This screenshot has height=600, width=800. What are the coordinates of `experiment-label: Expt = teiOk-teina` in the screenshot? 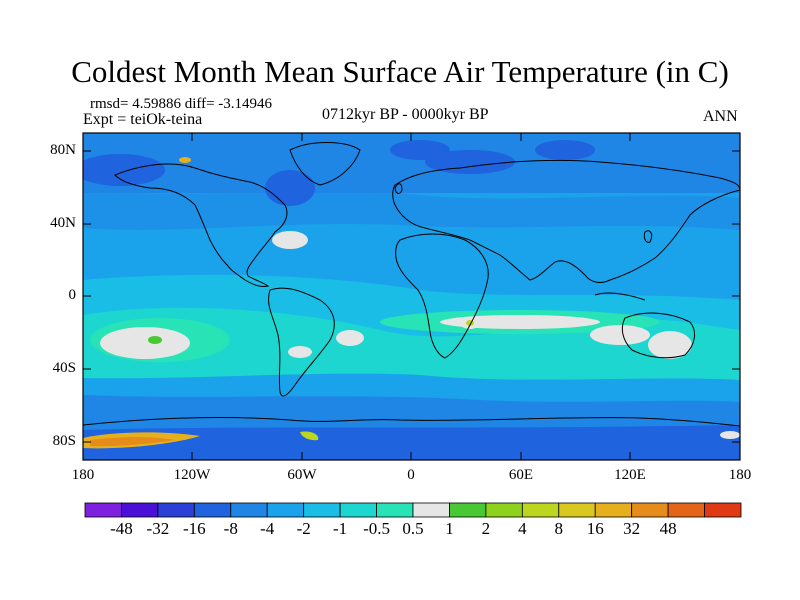 It's located at (143, 119).